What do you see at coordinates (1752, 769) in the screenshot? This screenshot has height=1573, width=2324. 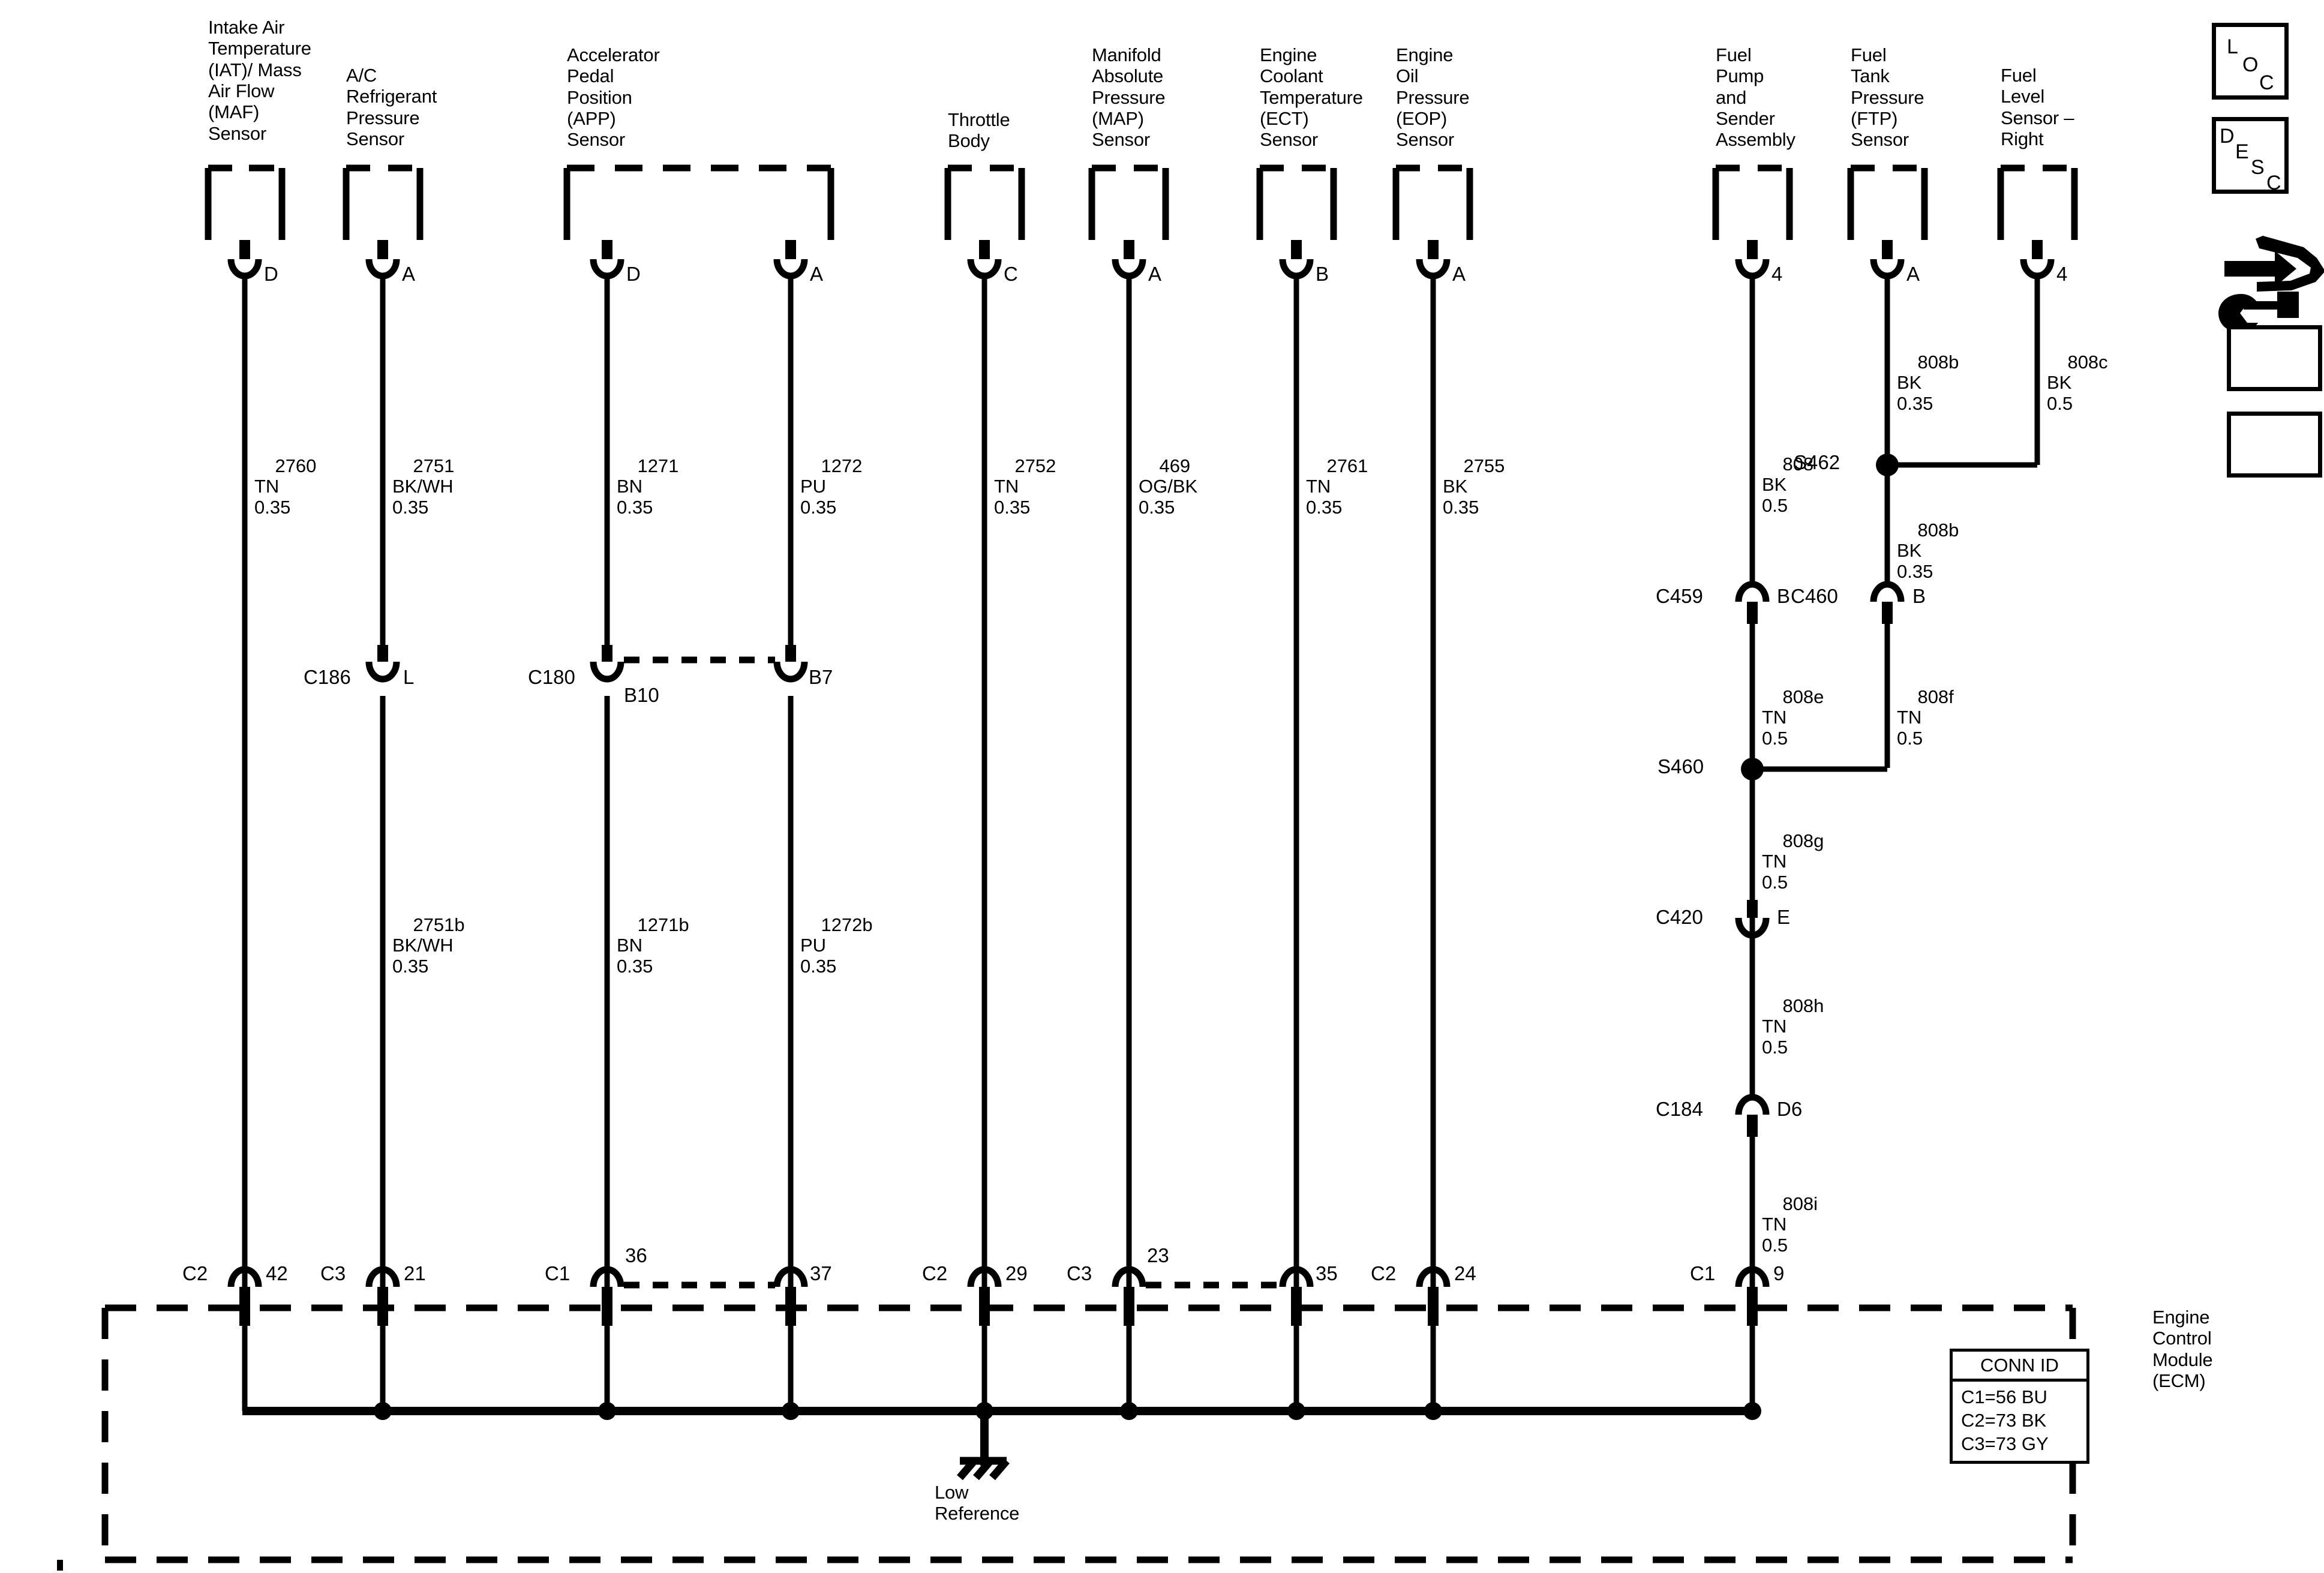 I see `splice-dot-s460` at bounding box center [1752, 769].